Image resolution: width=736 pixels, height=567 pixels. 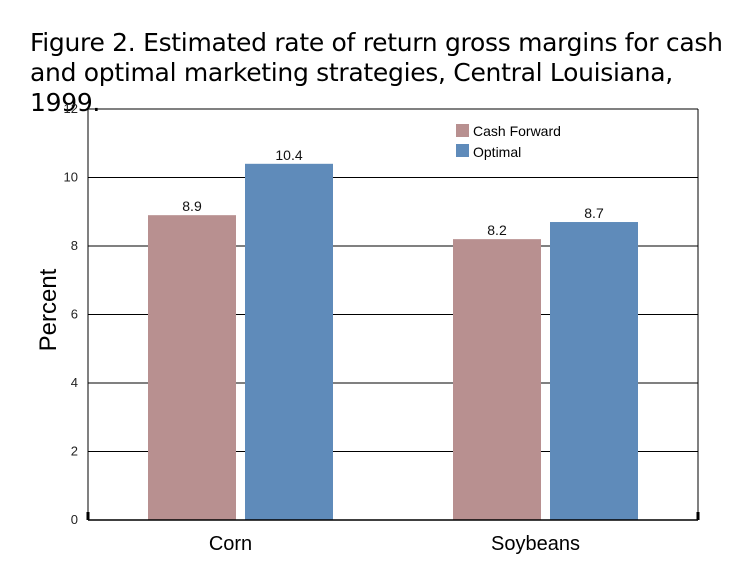 What do you see at coordinates (497, 379) in the screenshot?
I see `bar-soybeans-cash-forward` at bounding box center [497, 379].